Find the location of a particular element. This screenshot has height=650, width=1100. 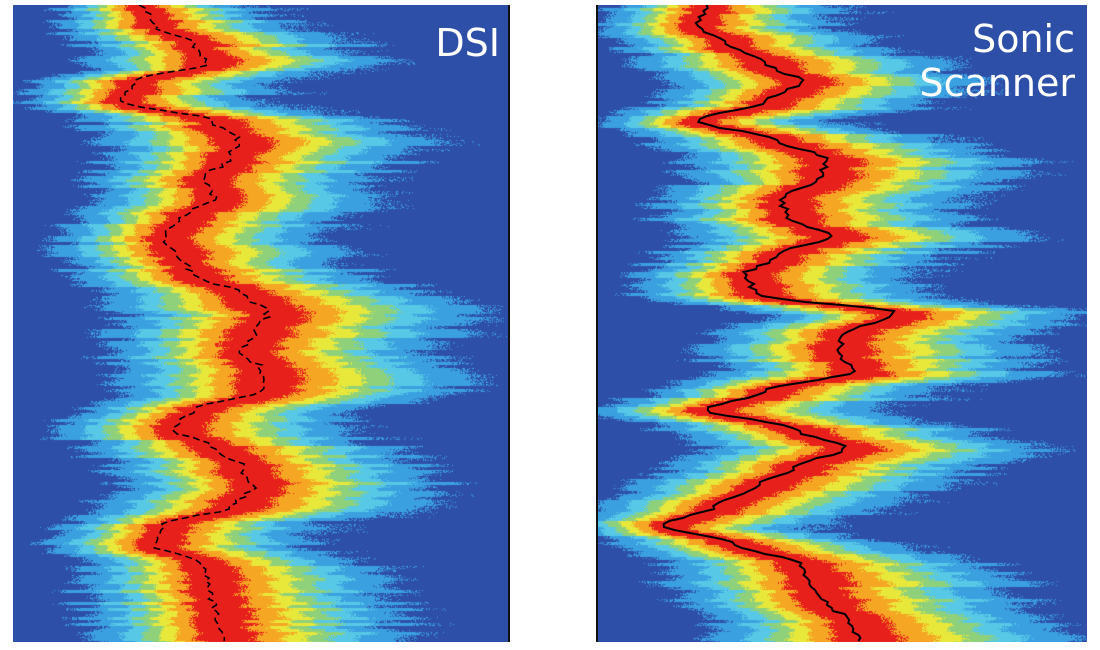

sonic-scanner-title: Sonic Scanner is located at coordinates (997, 61).